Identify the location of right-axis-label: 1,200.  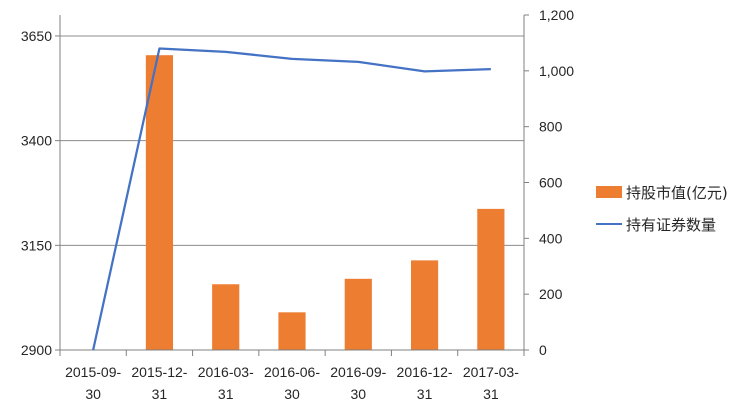
(556, 15).